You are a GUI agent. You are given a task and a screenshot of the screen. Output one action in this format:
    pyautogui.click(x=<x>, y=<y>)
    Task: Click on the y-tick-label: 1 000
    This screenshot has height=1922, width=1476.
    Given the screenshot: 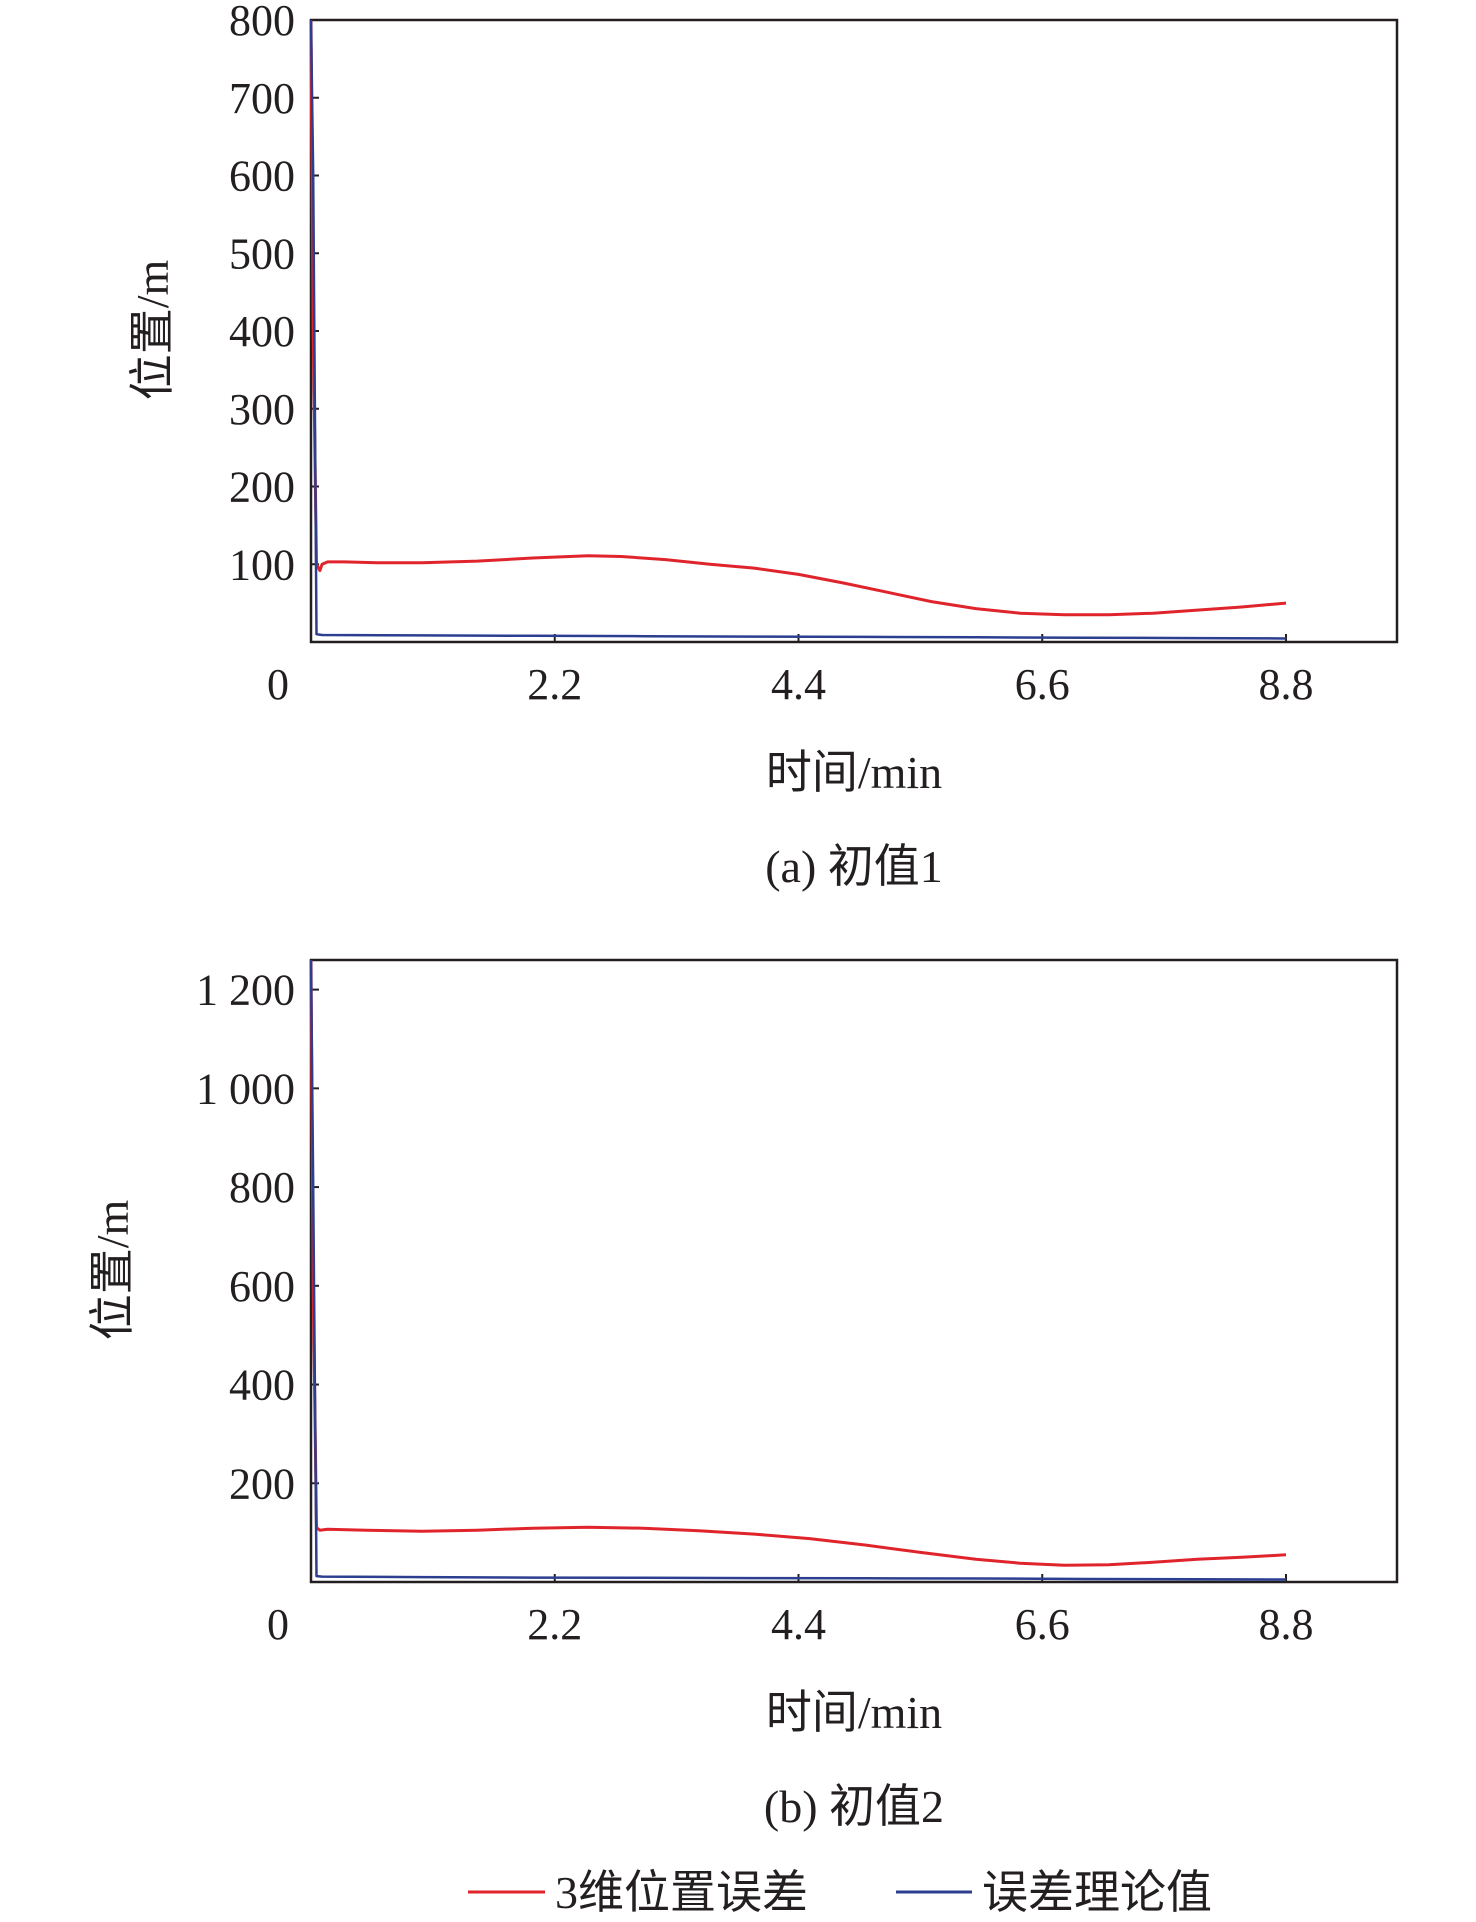 What is the action you would take?
    pyautogui.click(x=245, y=1088)
    